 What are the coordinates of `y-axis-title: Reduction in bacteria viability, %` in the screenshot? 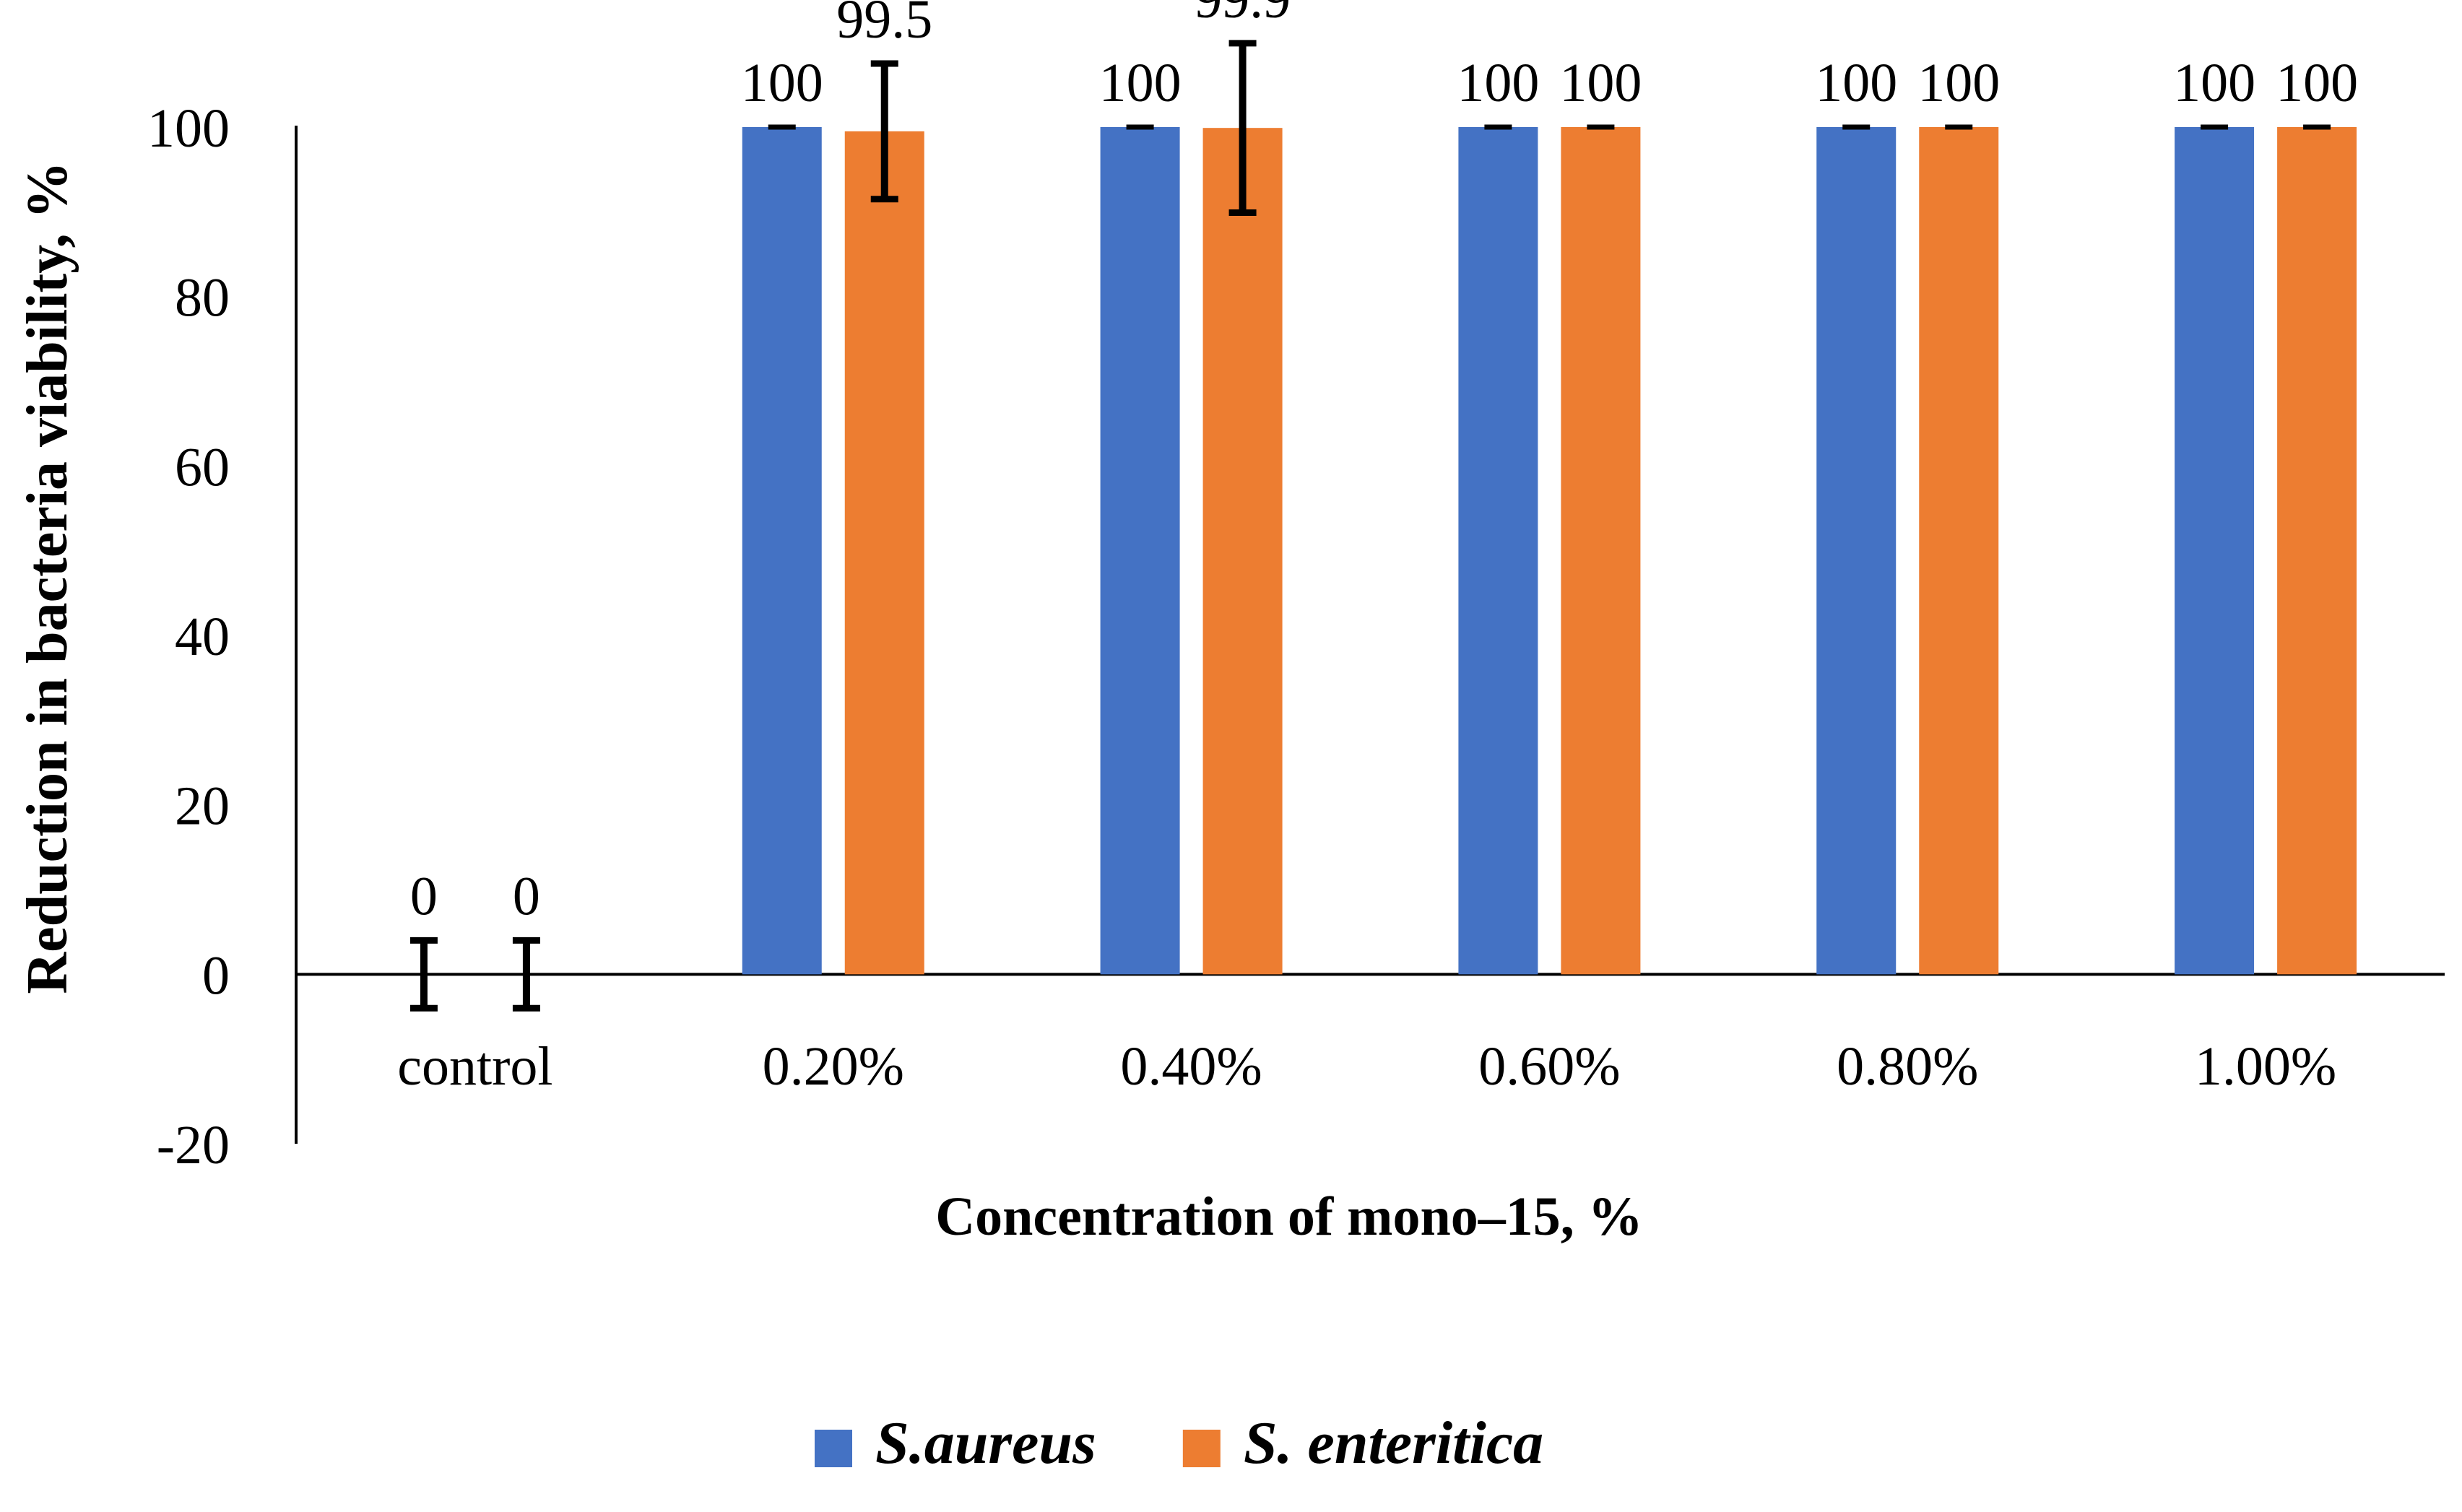 It's located at (47, 577).